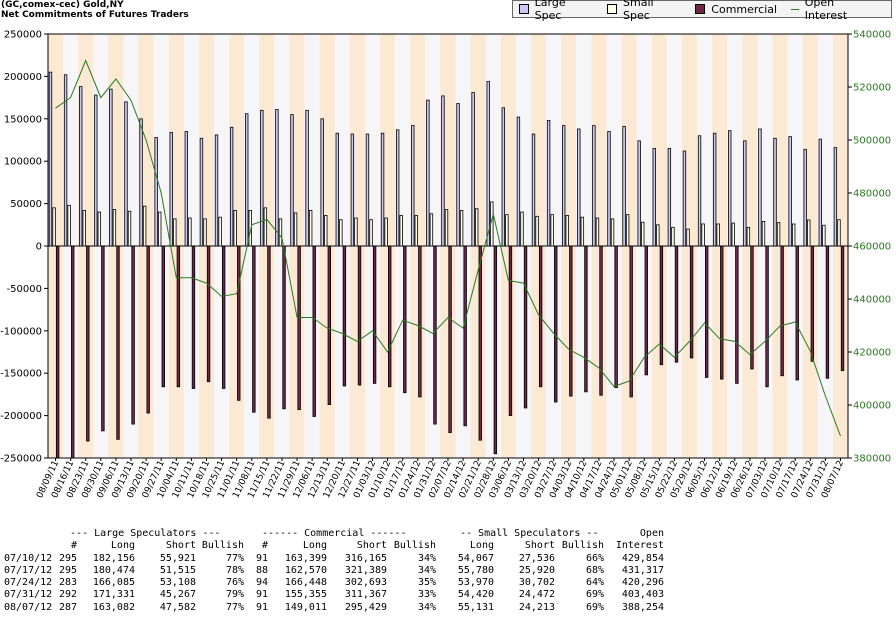 The image size is (896, 618). Describe the element at coordinates (261, 558) in the screenshot. I see `table-cell: 91` at that location.